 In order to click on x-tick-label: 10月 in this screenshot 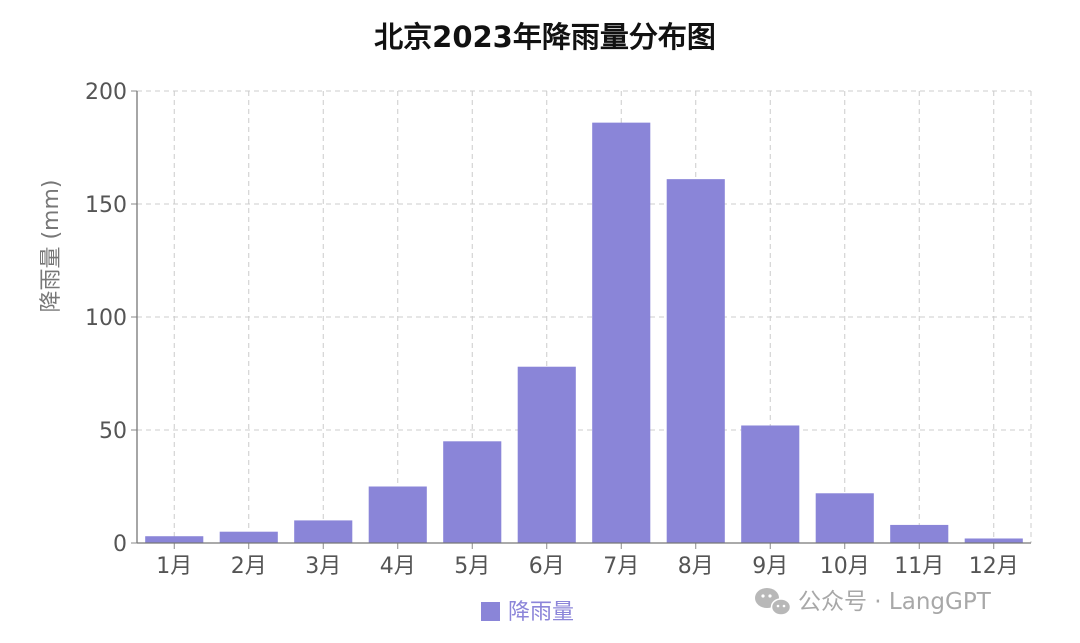, I will do `click(845, 566)`.